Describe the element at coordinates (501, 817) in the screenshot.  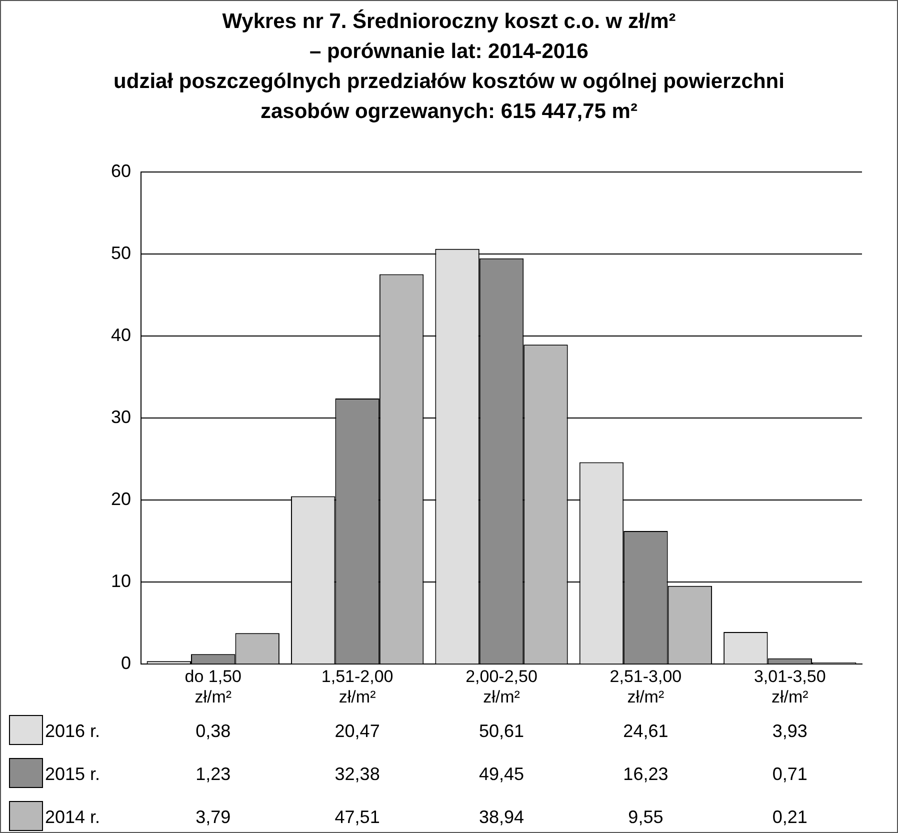
I see `data-label: 38,94` at that location.